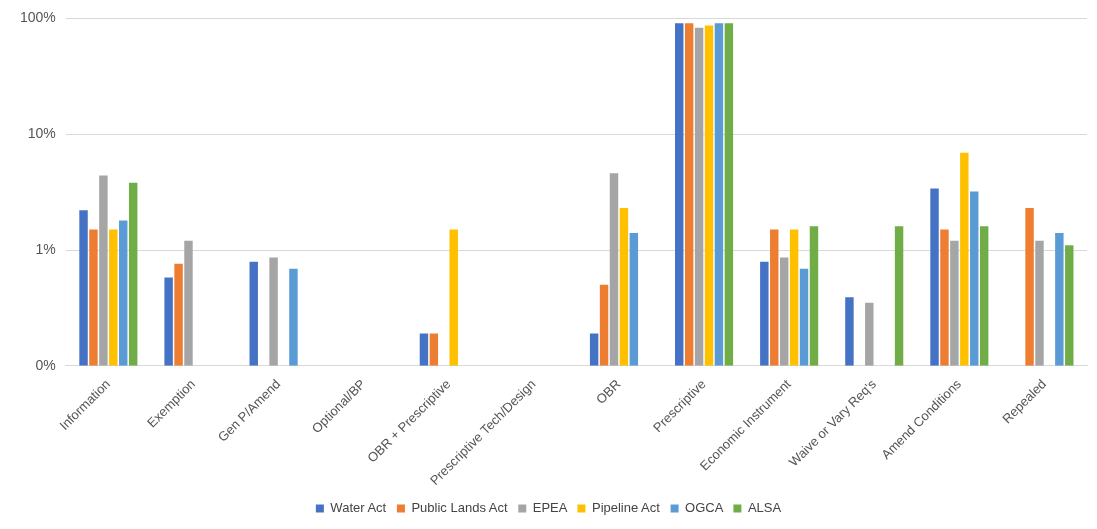 The image size is (1097, 529). I want to click on legend-label: ALSA, so click(764, 508).